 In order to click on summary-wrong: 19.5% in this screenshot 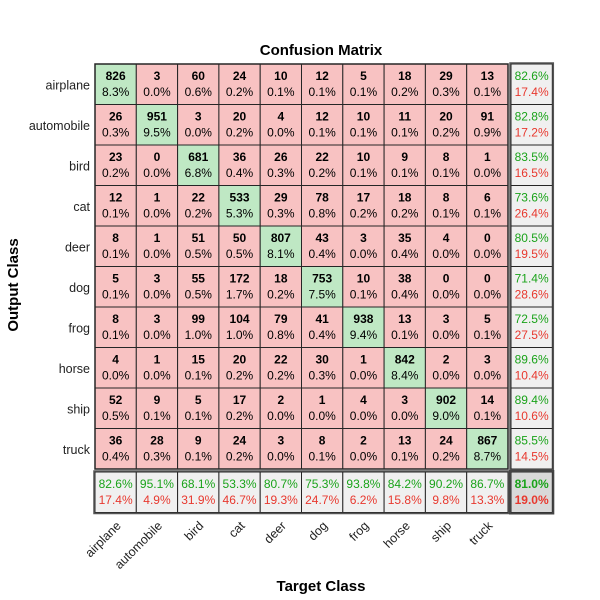, I will do `click(532, 254)`.